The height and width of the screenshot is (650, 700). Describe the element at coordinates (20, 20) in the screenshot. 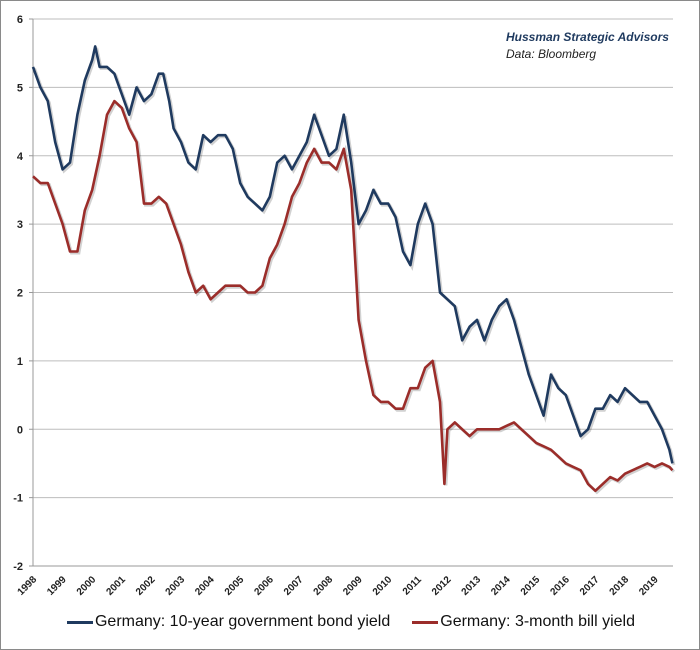

I see `y-tick-label: 6` at that location.